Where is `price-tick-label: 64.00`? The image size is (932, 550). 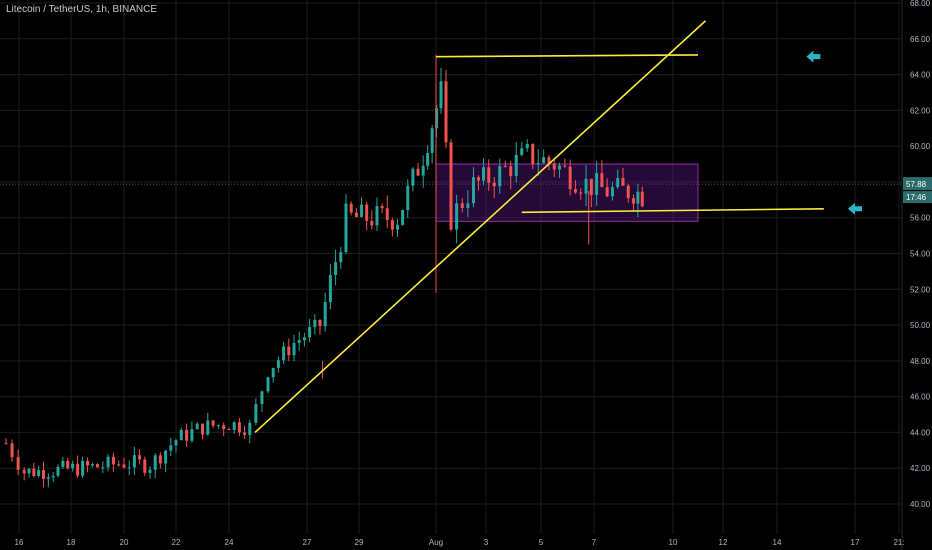 price-tick-label: 64.00 is located at coordinates (920, 75).